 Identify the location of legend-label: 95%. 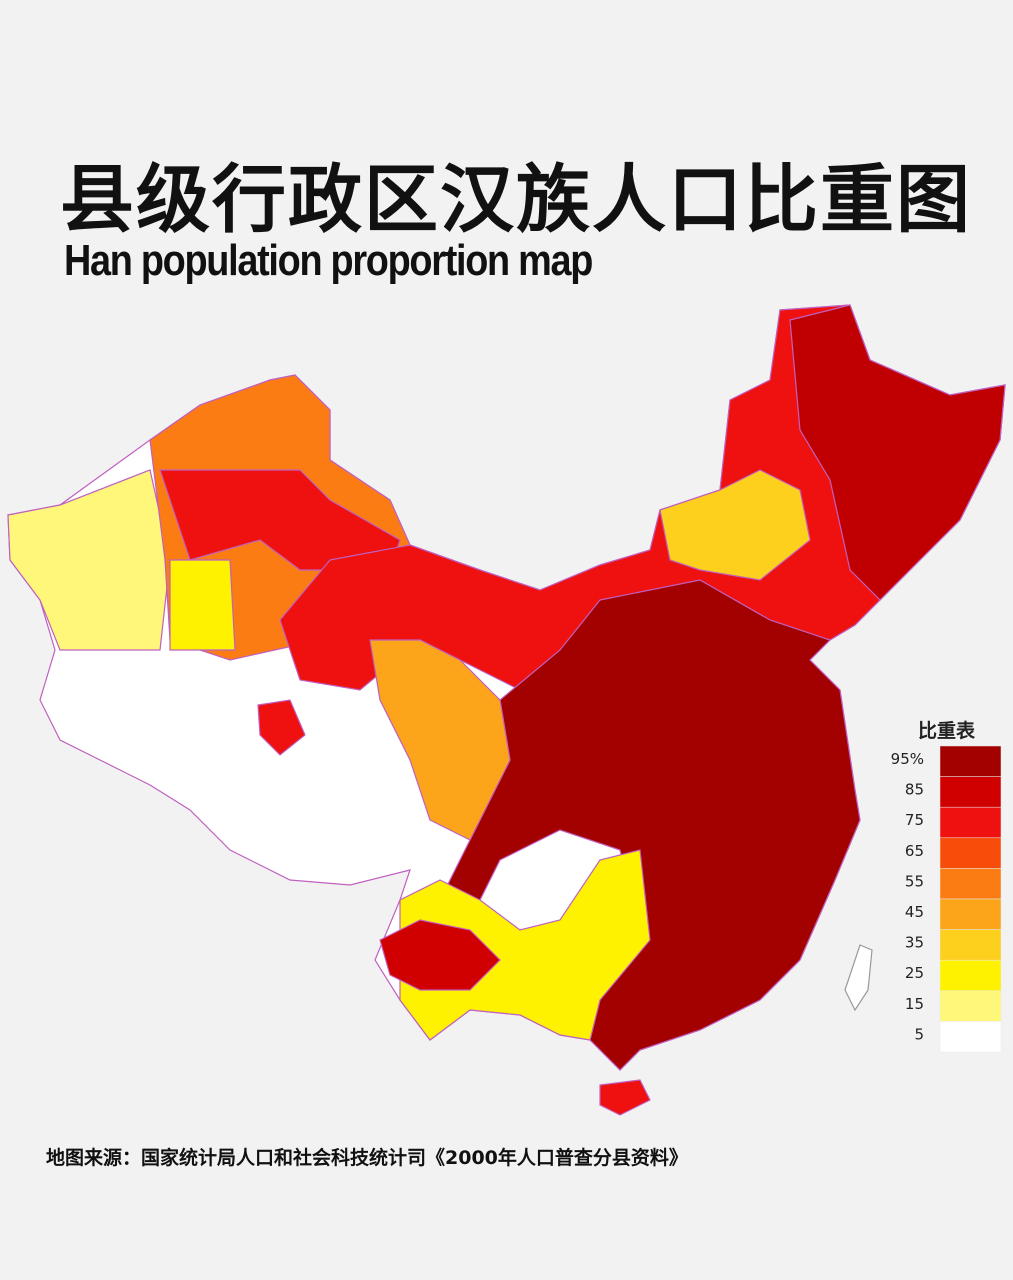
(907, 759).